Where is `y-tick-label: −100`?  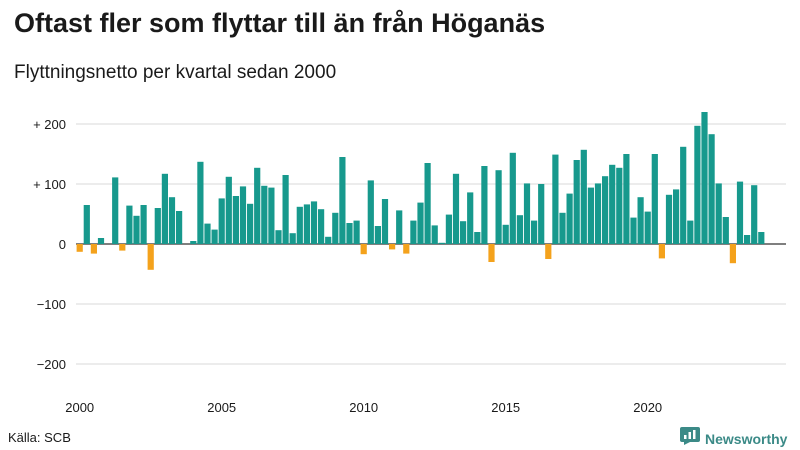 y-tick-label: −100 is located at coordinates (51, 304).